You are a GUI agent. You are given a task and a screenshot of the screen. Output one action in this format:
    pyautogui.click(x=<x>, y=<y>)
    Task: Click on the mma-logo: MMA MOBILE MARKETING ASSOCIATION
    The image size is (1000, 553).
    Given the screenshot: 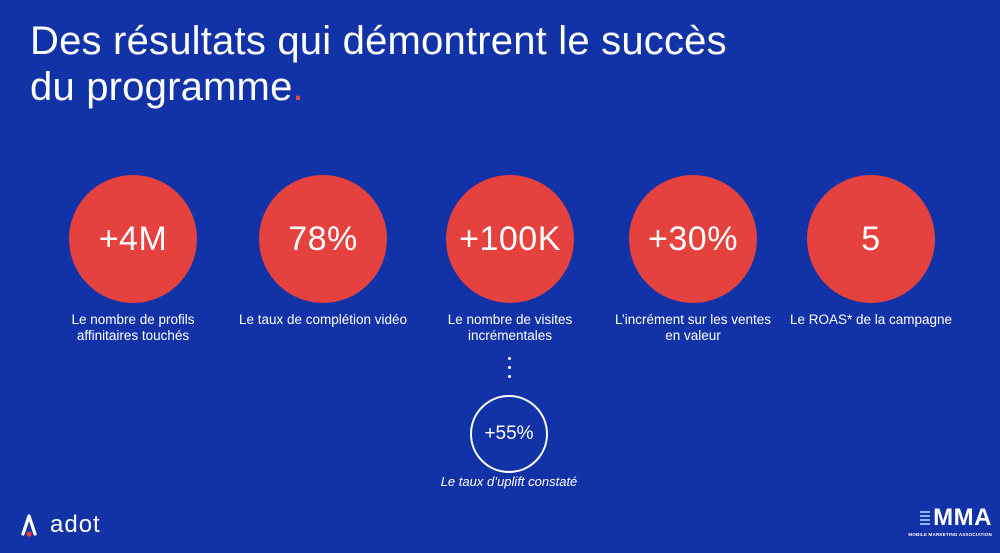 What is the action you would take?
    pyautogui.click(x=946, y=521)
    